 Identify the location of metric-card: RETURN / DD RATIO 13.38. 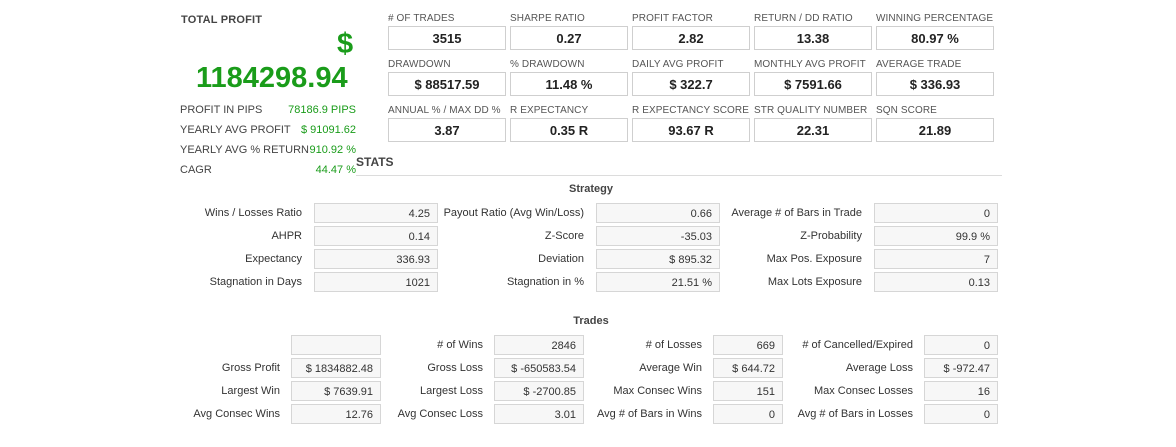
(813, 31).